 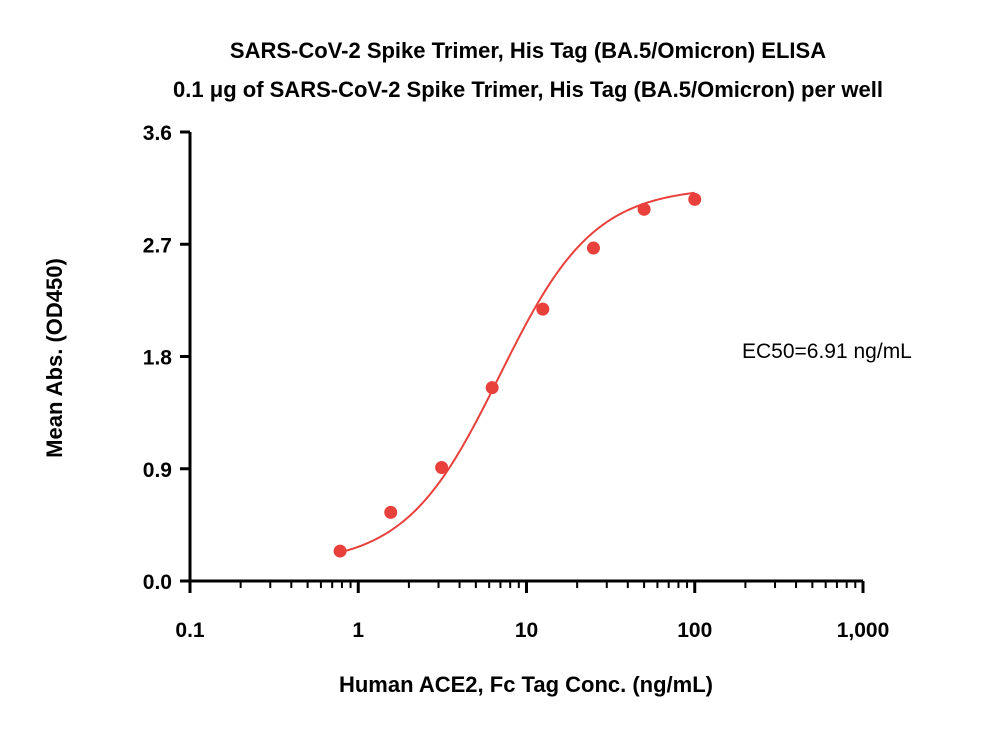 What do you see at coordinates (54, 358) in the screenshot?
I see `y-axis-label: Mean Abs. (OD450)` at bounding box center [54, 358].